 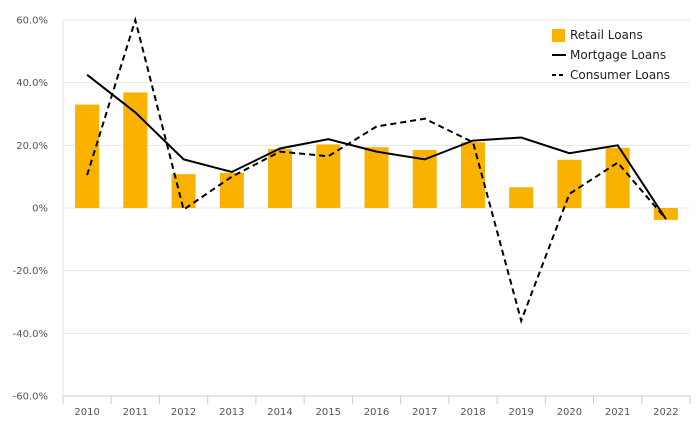 I want to click on x-tick-label: 2018, so click(x=472, y=412).